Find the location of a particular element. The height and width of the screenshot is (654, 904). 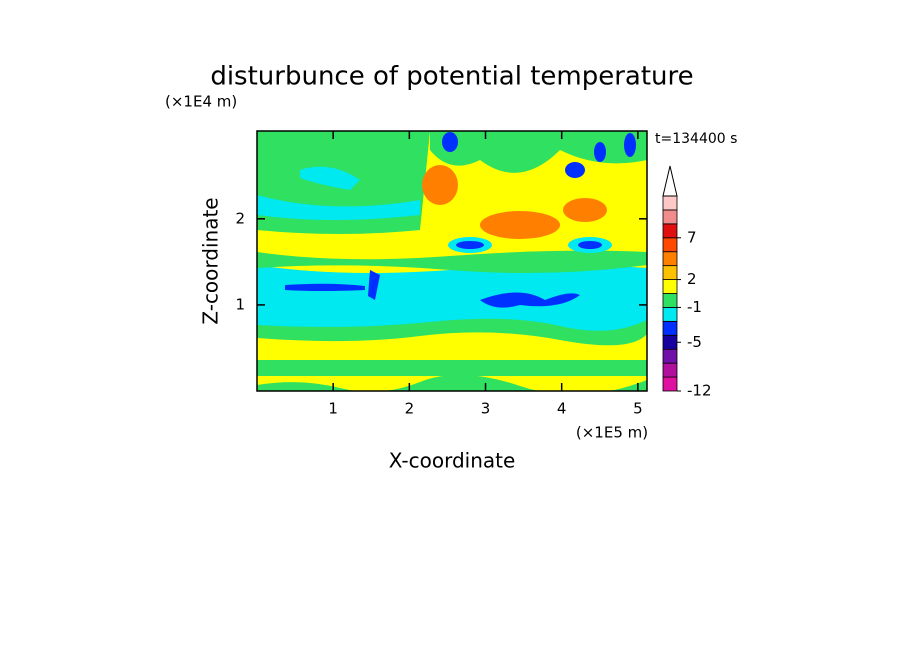

colorbar-tick-label: 7 is located at coordinates (692, 237).